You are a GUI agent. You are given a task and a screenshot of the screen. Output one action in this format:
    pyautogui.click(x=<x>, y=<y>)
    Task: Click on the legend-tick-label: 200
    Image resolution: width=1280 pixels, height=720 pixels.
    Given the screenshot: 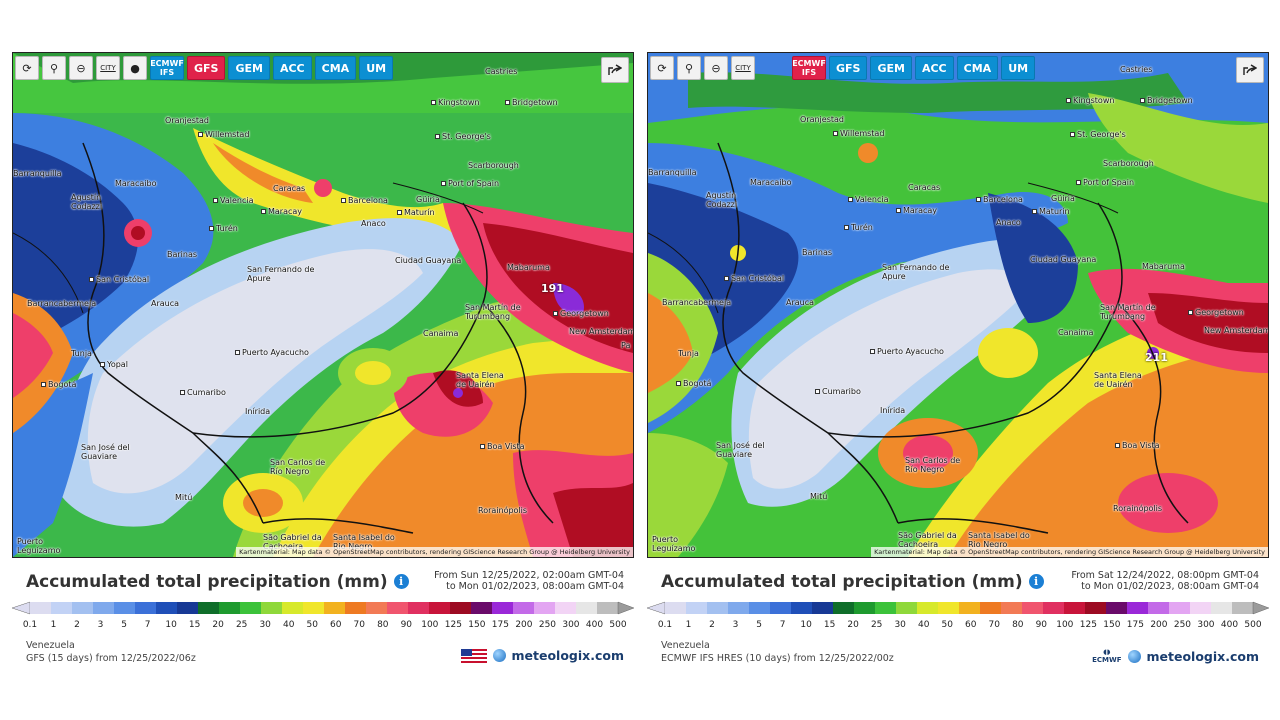 What is the action you would take?
    pyautogui.click(x=524, y=625)
    